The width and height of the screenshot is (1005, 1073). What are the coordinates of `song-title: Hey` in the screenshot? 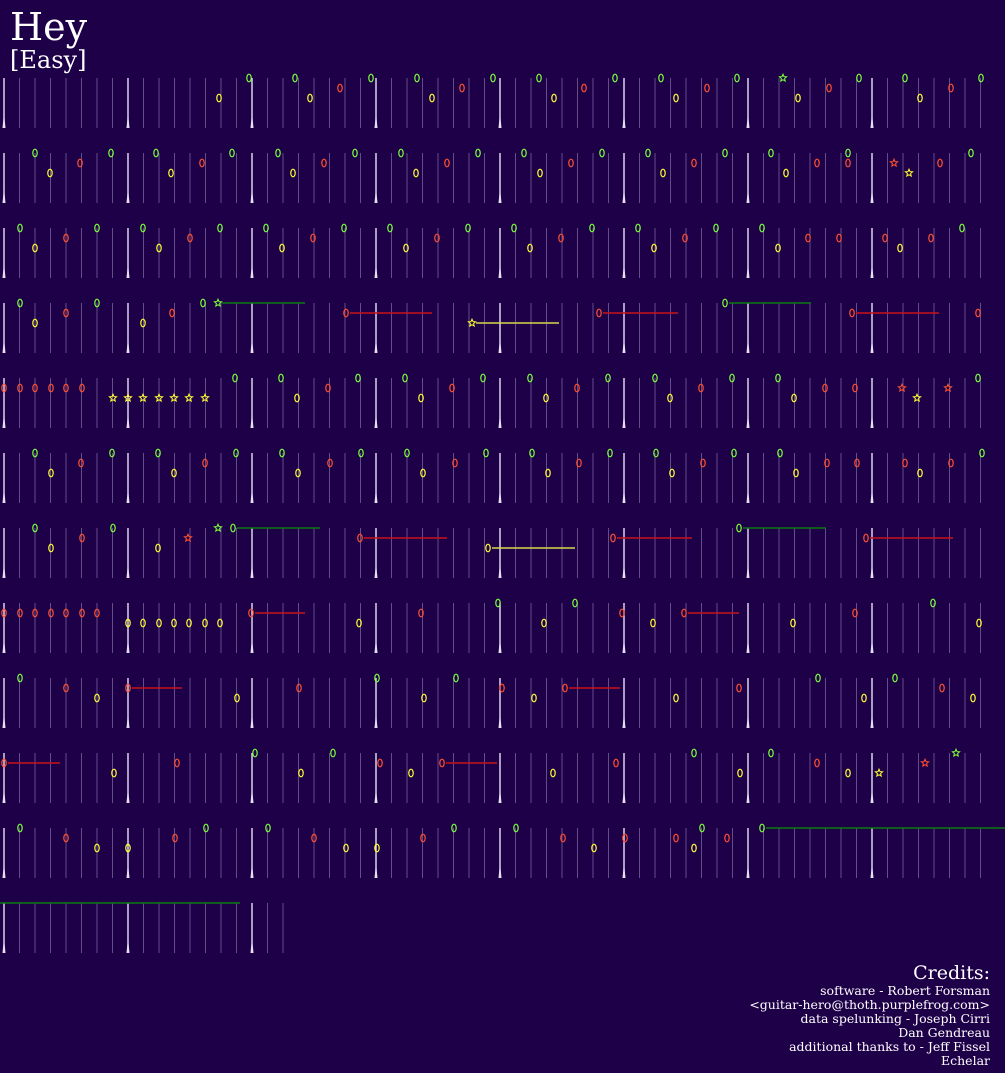 It's located at (49, 27).